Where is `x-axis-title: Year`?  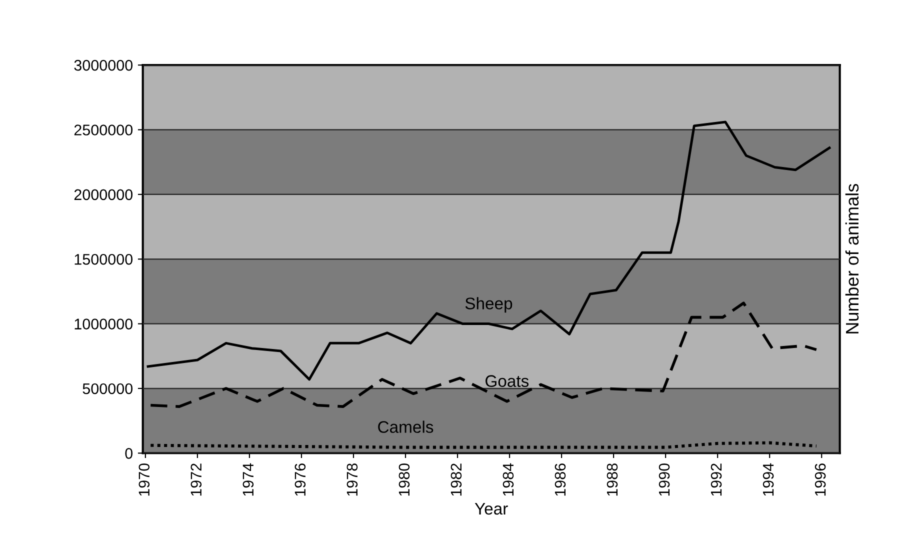
x-axis-title: Year is located at coordinates (491, 509).